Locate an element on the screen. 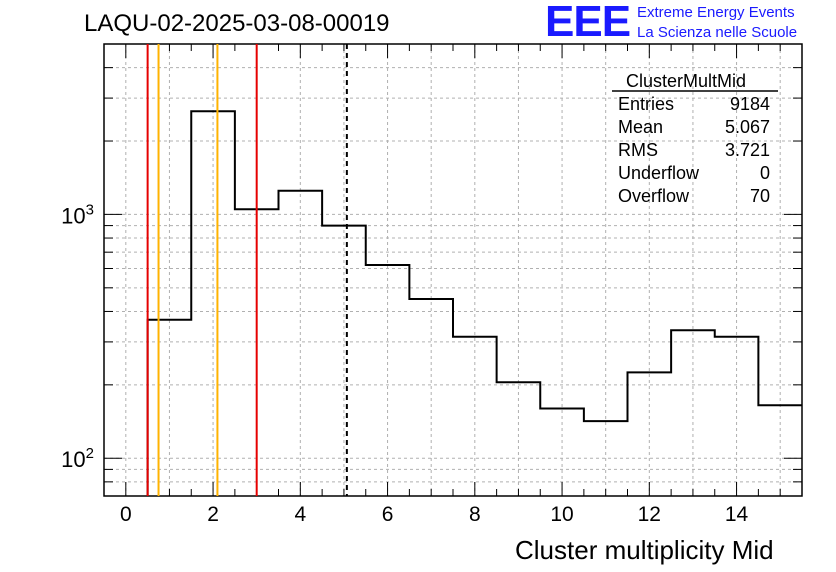 The width and height of the screenshot is (836, 572). x-axis-title: Cluster multiplicity Mid is located at coordinates (644, 550).